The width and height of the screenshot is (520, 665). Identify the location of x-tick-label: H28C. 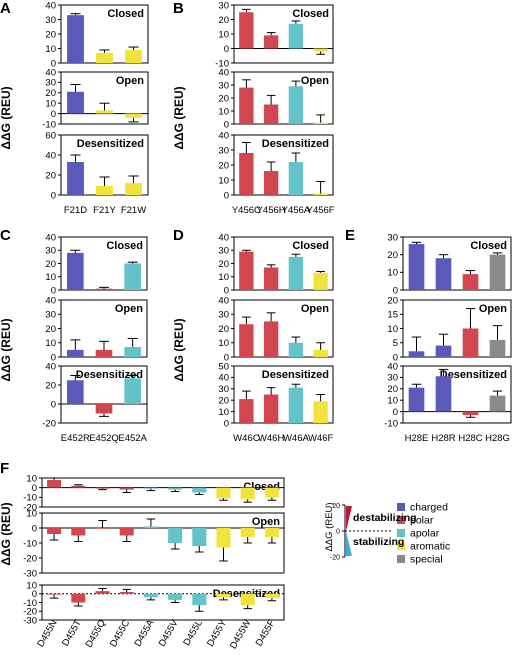
(470, 438).